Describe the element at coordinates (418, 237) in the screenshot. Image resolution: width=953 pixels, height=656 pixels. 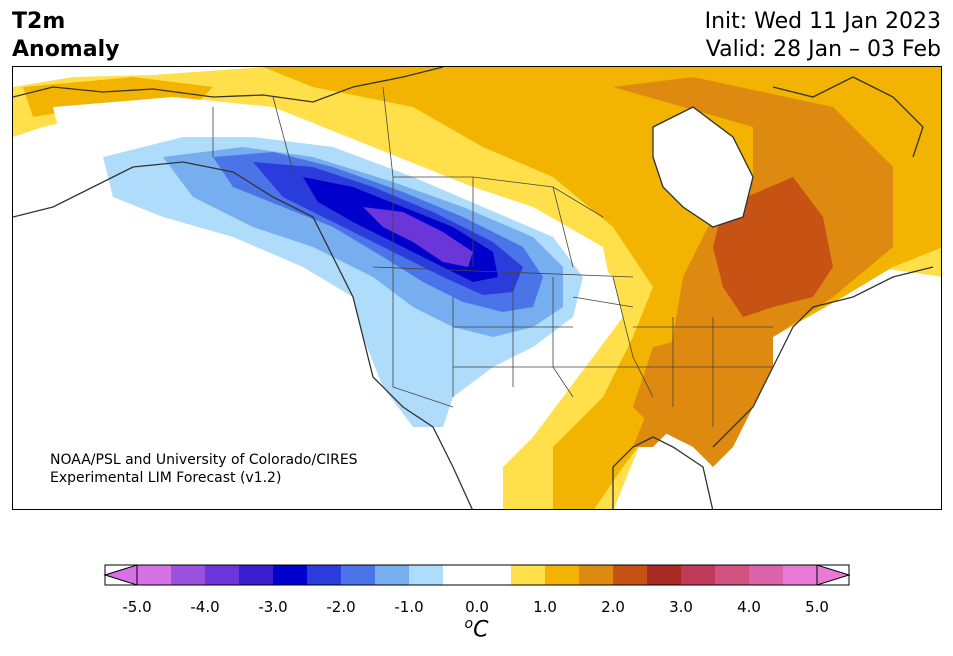
I see `purple-core` at that location.